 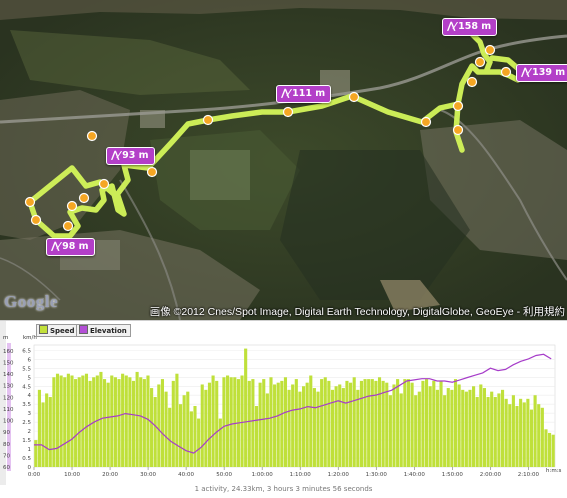 What do you see at coordinates (304, 94) in the screenshot?
I see `waypoint-label-111: ⋀⁄ 111 m` at bounding box center [304, 94].